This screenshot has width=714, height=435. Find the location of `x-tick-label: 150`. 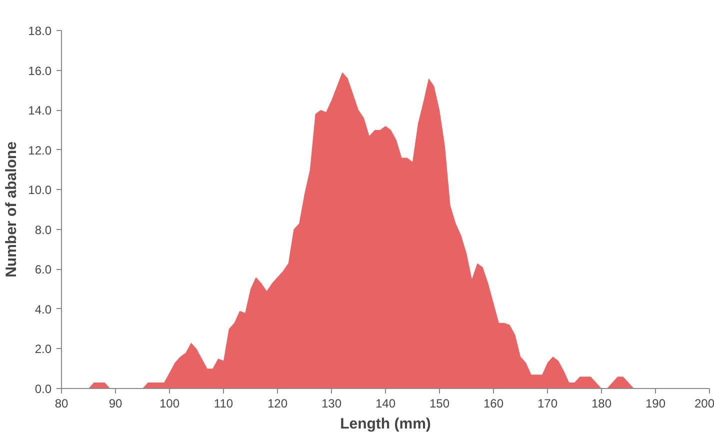

x-tick-label: 150 is located at coordinates (439, 403).